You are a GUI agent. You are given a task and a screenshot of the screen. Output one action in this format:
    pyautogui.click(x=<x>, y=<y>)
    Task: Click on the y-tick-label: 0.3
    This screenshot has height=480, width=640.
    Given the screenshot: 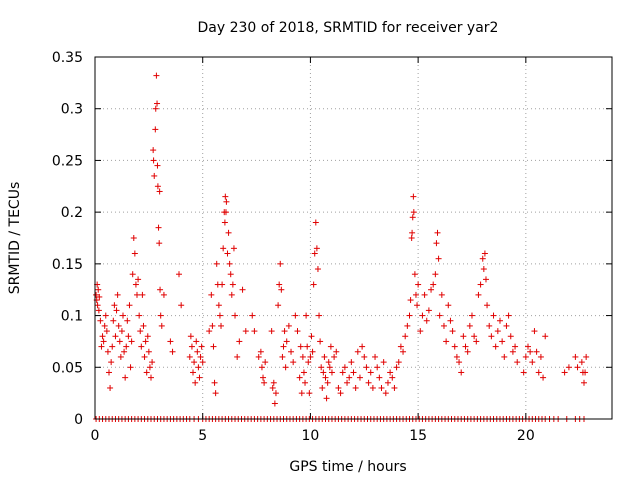 What is the action you would take?
    pyautogui.click(x=72, y=110)
    